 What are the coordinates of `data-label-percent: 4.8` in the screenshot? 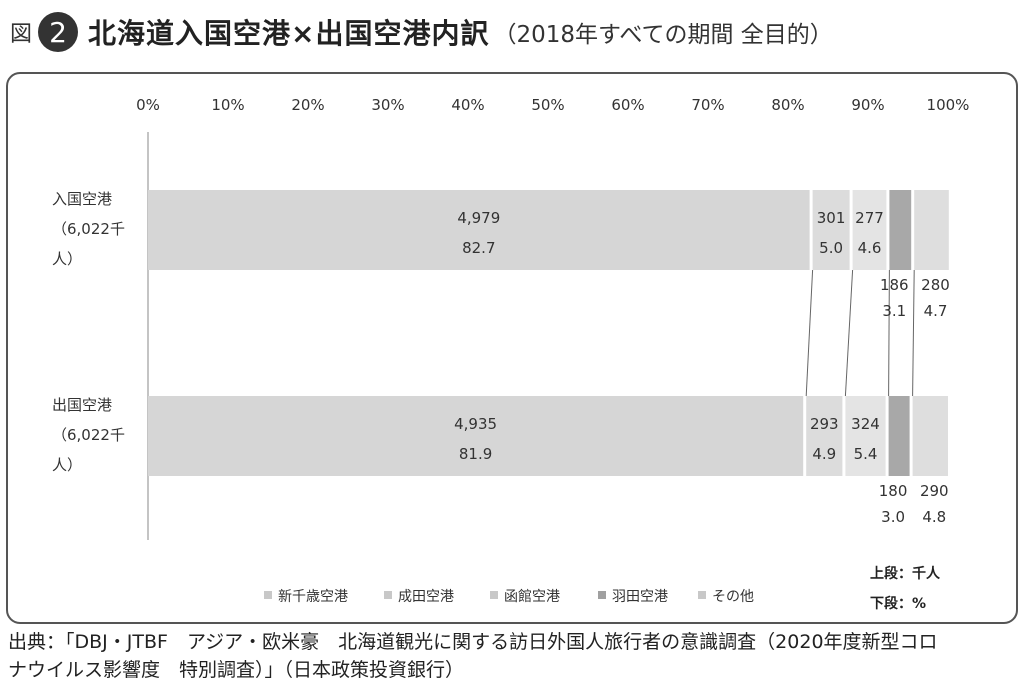 It's located at (934, 517).